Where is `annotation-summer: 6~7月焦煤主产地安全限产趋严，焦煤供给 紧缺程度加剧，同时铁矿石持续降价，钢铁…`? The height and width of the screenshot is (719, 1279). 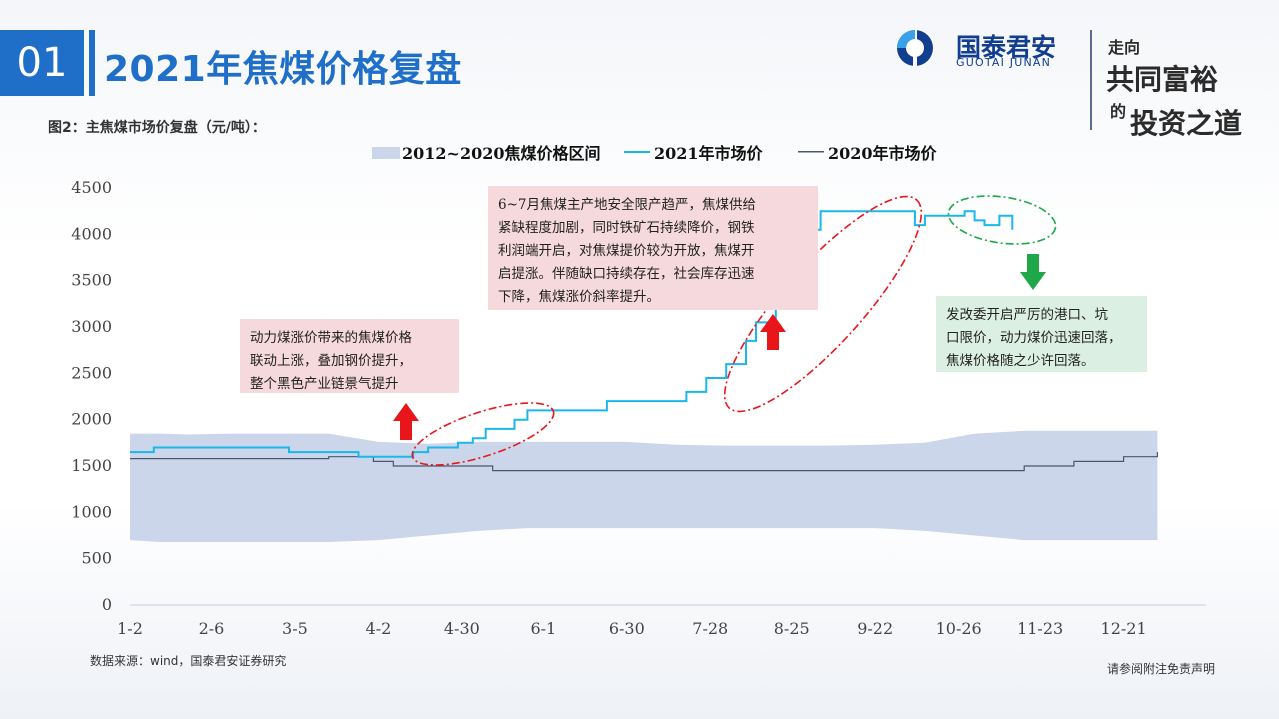 annotation-summer: 6~7月焦煤主产地安全限产趋严，焦煤供给 紧缺程度加剧，同时铁矿石持续降价，钢铁… is located at coordinates (653, 248).